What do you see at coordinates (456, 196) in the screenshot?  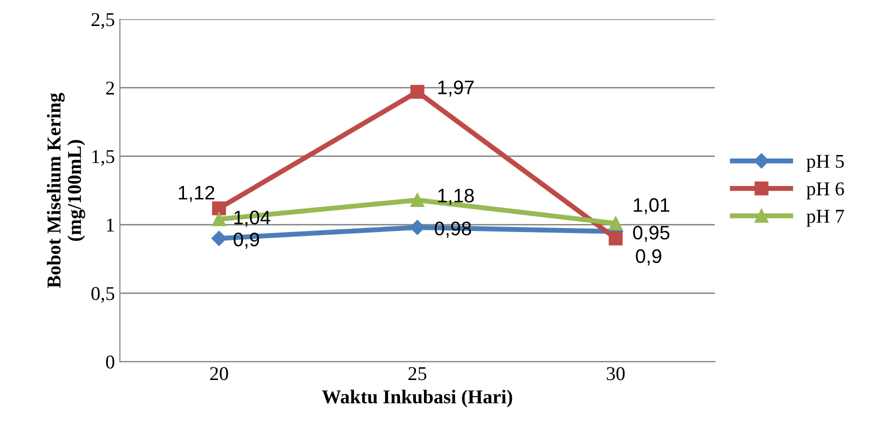 I see `data-label: 1,18` at bounding box center [456, 196].